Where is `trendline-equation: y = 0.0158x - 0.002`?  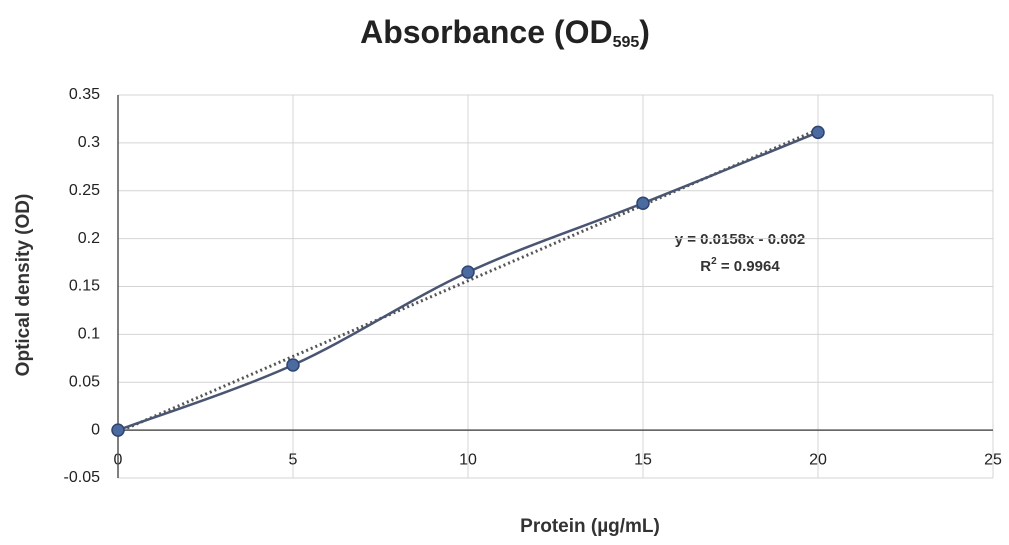
trendline-equation: y = 0.0158x - 0.002 is located at coordinates (740, 239).